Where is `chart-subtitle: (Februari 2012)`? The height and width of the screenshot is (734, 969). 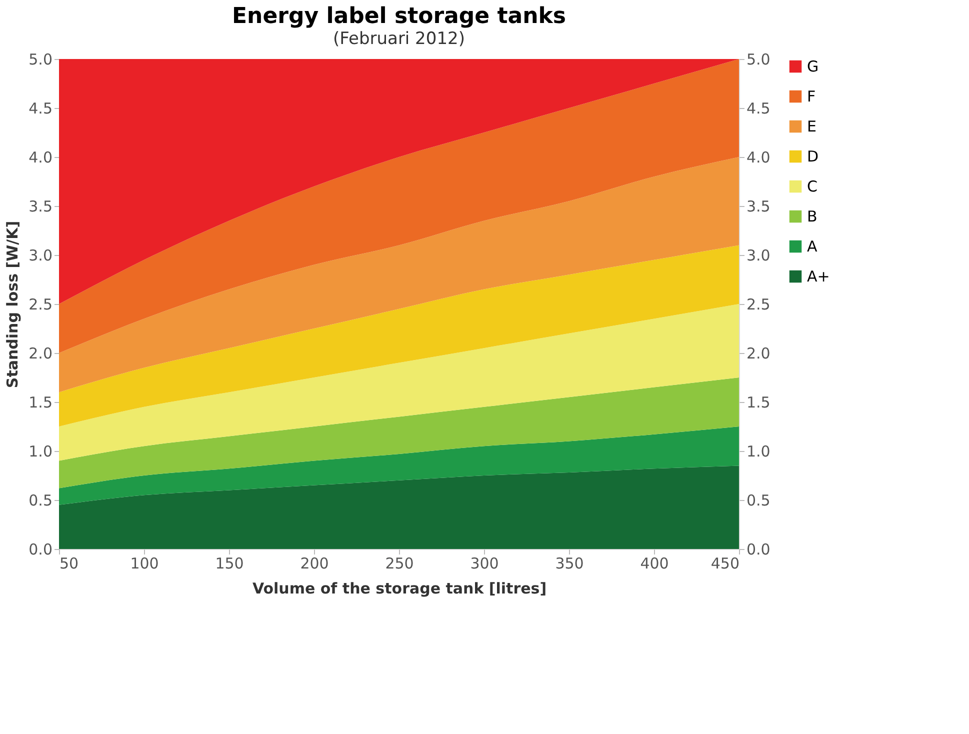
chart-subtitle: (Februari 2012) is located at coordinates (399, 39).